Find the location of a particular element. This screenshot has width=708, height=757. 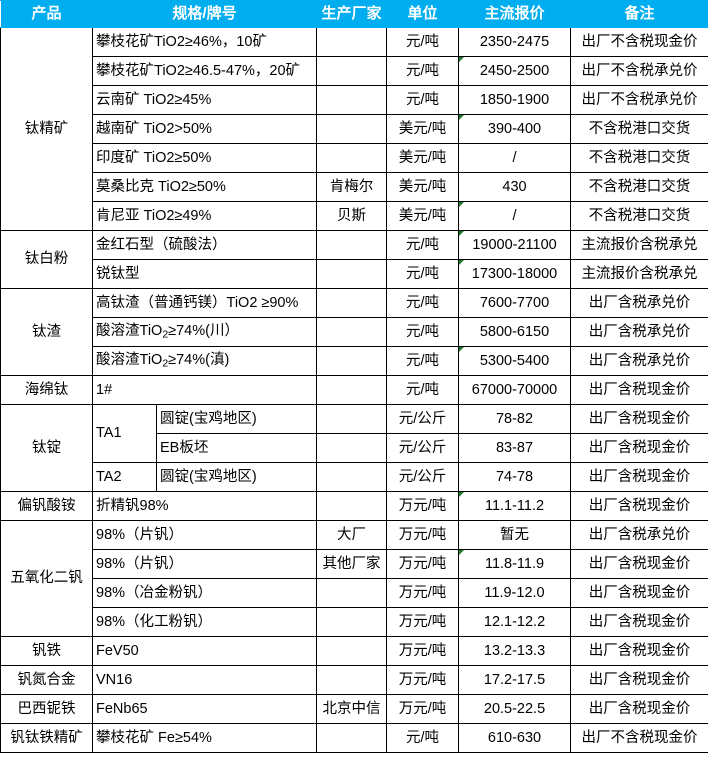

spec-cell: 1# is located at coordinates (204, 390).